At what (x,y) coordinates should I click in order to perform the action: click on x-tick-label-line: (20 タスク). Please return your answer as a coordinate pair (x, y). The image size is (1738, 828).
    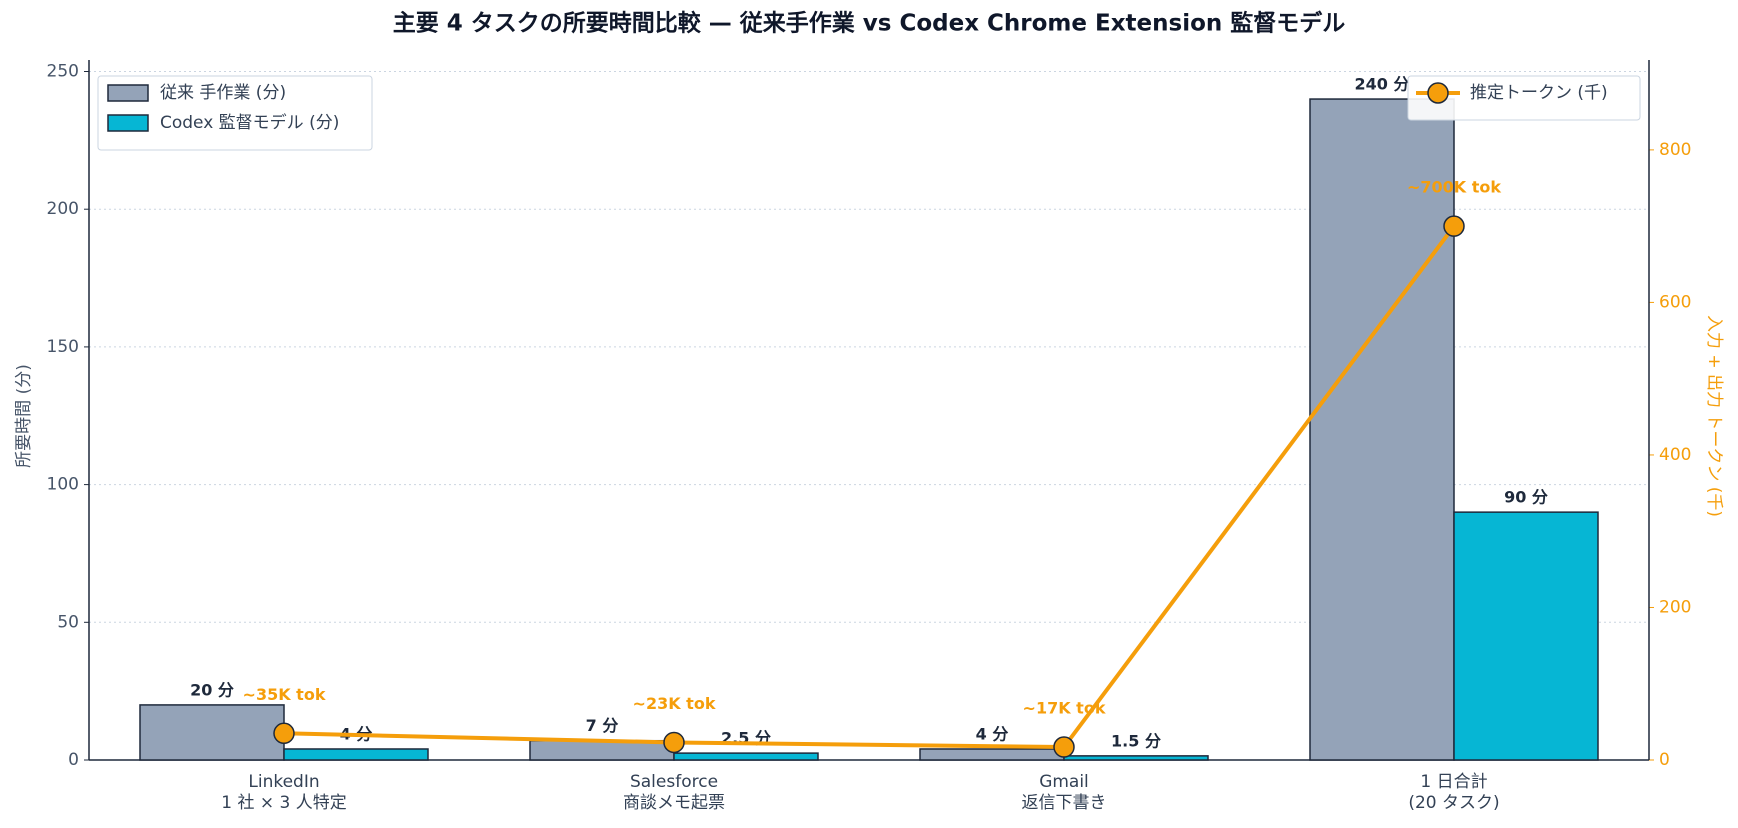
    Looking at the image, I should click on (1453, 803).